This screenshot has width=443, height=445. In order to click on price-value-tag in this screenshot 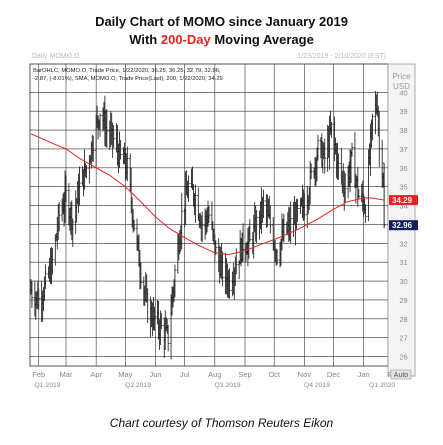, I will do `click(403, 225)`.